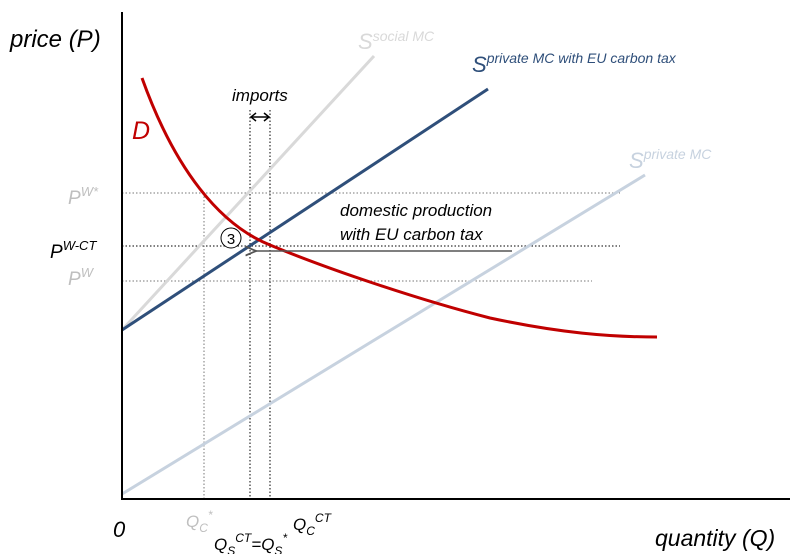  I want to click on pw-label: PW, so click(81, 277).